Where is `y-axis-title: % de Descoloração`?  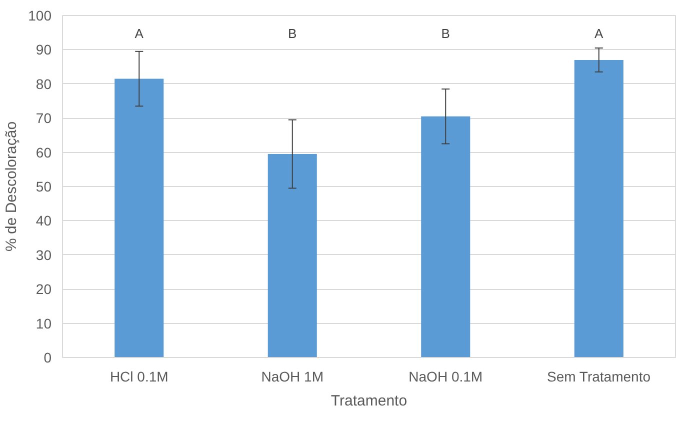
y-axis-title: % de Descoloração is located at coordinates (11, 186).